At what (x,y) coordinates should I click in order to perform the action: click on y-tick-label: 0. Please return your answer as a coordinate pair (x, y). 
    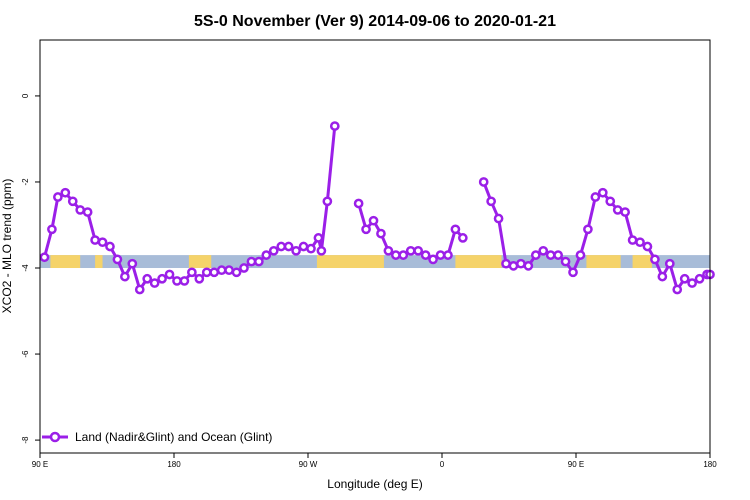
    Looking at the image, I should click on (25, 95).